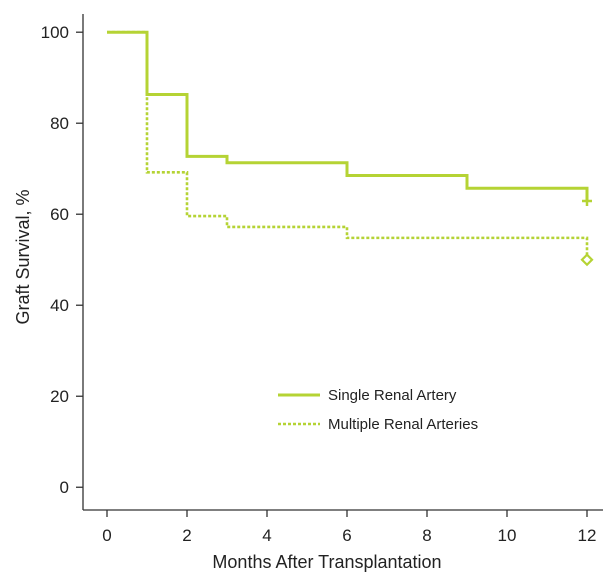 The height and width of the screenshot is (572, 605). Describe the element at coordinates (106, 535) in the screenshot. I see `x-tick-label: 0` at that location.